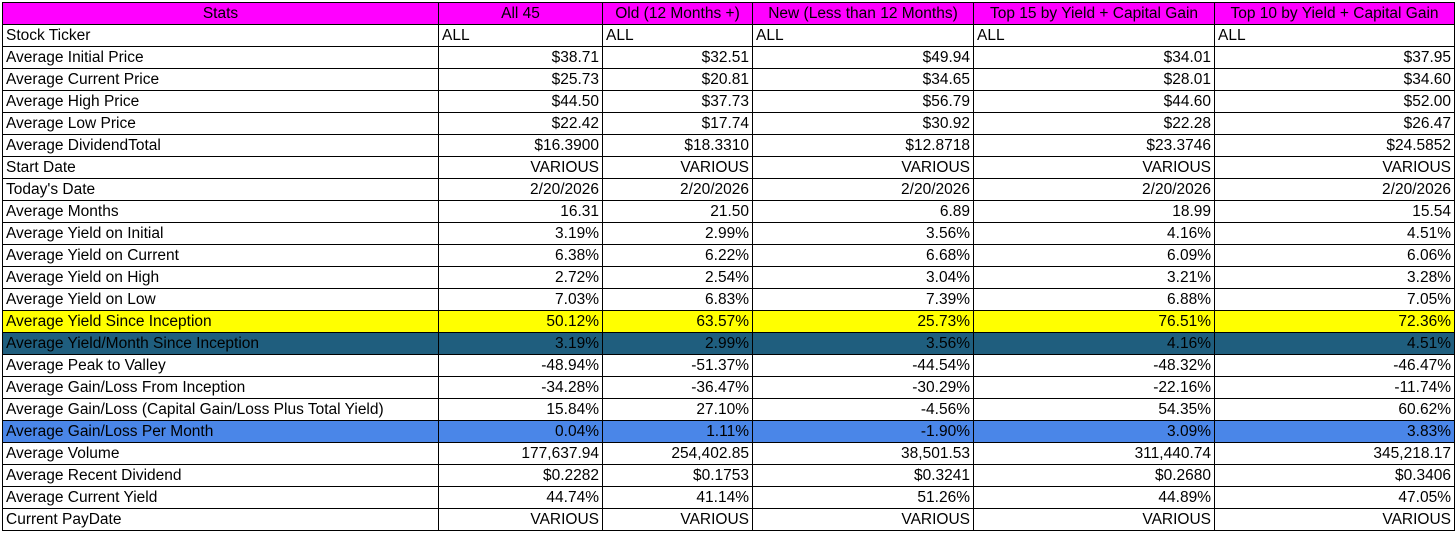 The height and width of the screenshot is (554, 1456). I want to click on cell-old: 27.10%, so click(677, 409).